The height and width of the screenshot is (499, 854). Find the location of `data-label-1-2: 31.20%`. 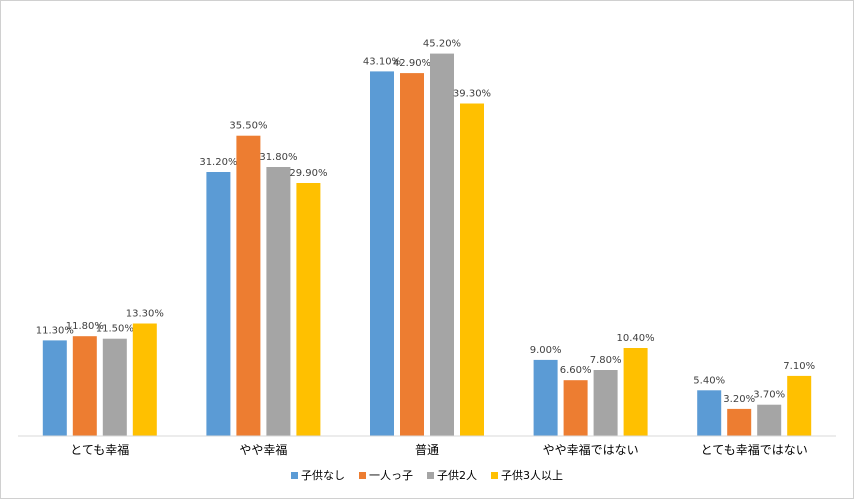

data-label-1-2: 31.20% is located at coordinates (218, 162).